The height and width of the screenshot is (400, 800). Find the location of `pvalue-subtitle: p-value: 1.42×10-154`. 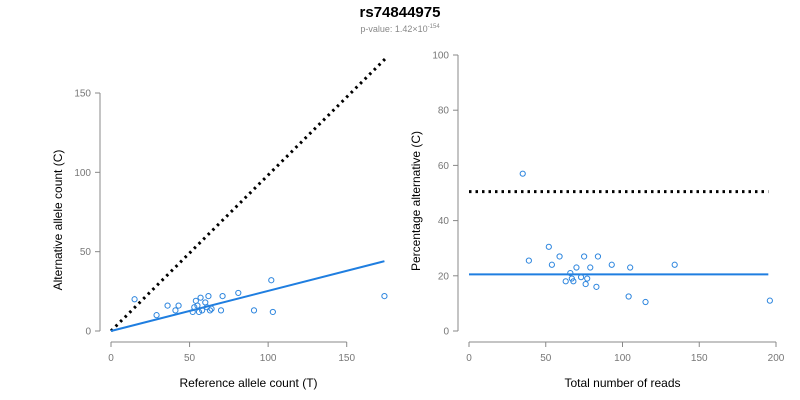

pvalue-subtitle: p-value: 1.42×10-154 is located at coordinates (400, 29).